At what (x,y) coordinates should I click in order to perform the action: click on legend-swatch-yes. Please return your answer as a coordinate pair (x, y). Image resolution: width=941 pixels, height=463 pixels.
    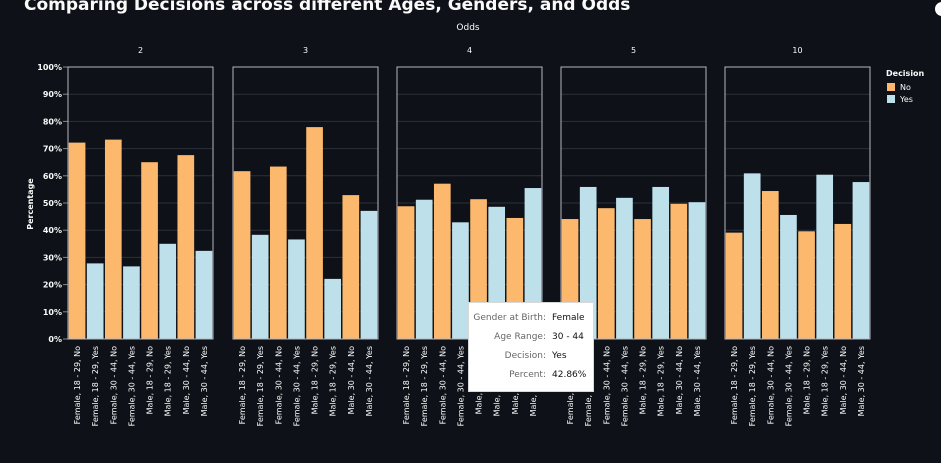
    Looking at the image, I should click on (891, 99).